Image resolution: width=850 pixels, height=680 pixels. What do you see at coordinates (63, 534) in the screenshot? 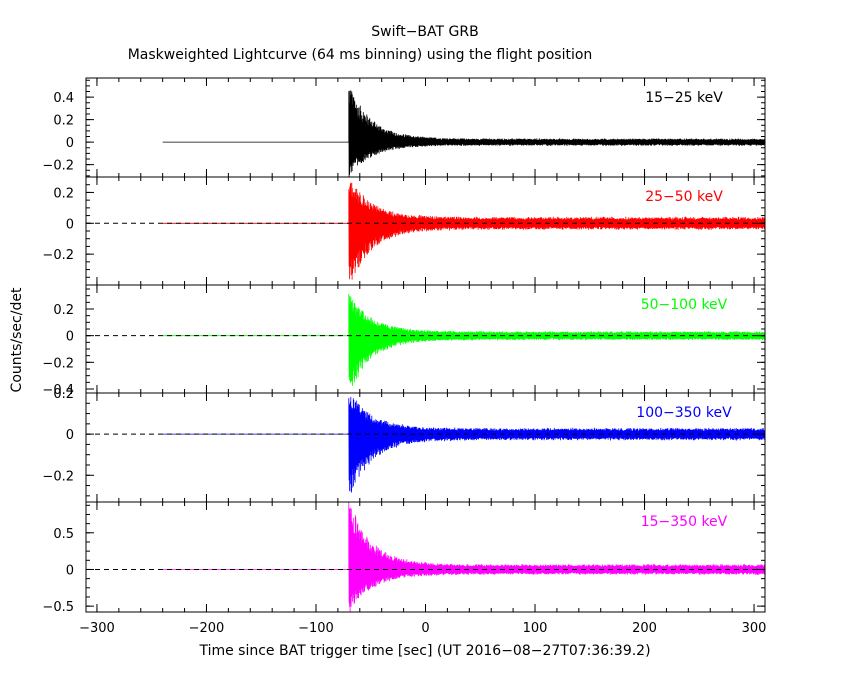
I see `y-tick-label: 0.5` at bounding box center [63, 534].